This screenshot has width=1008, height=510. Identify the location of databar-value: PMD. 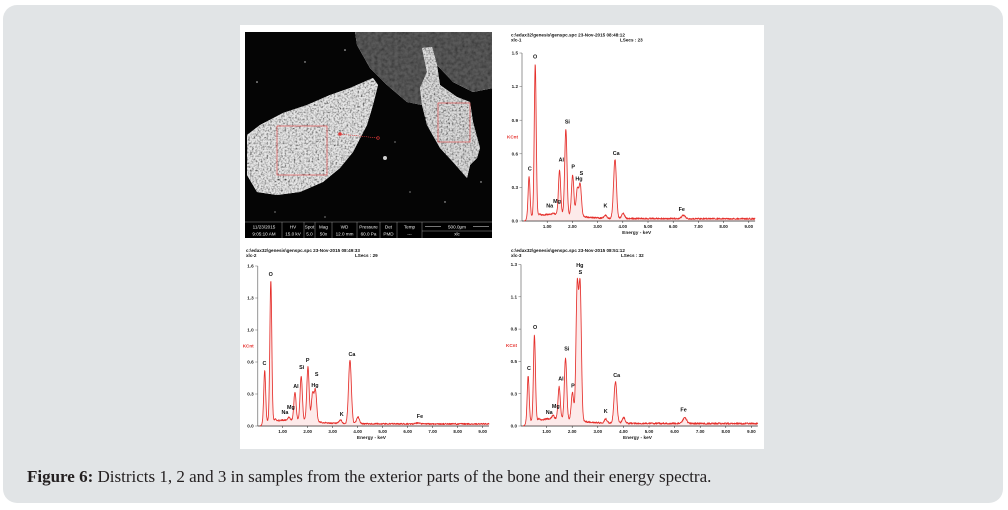
(388, 234).